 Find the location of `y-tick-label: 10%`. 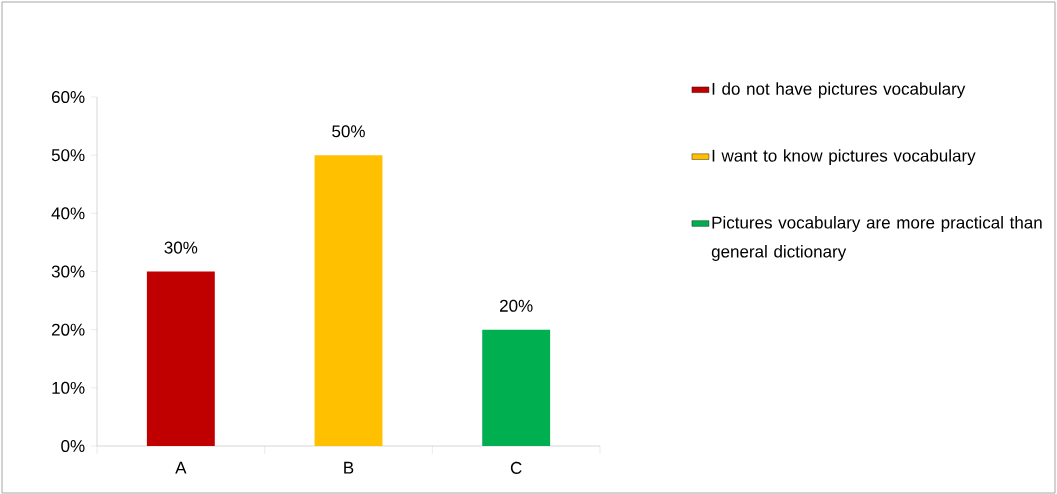

y-tick-label: 10% is located at coordinates (68, 387).